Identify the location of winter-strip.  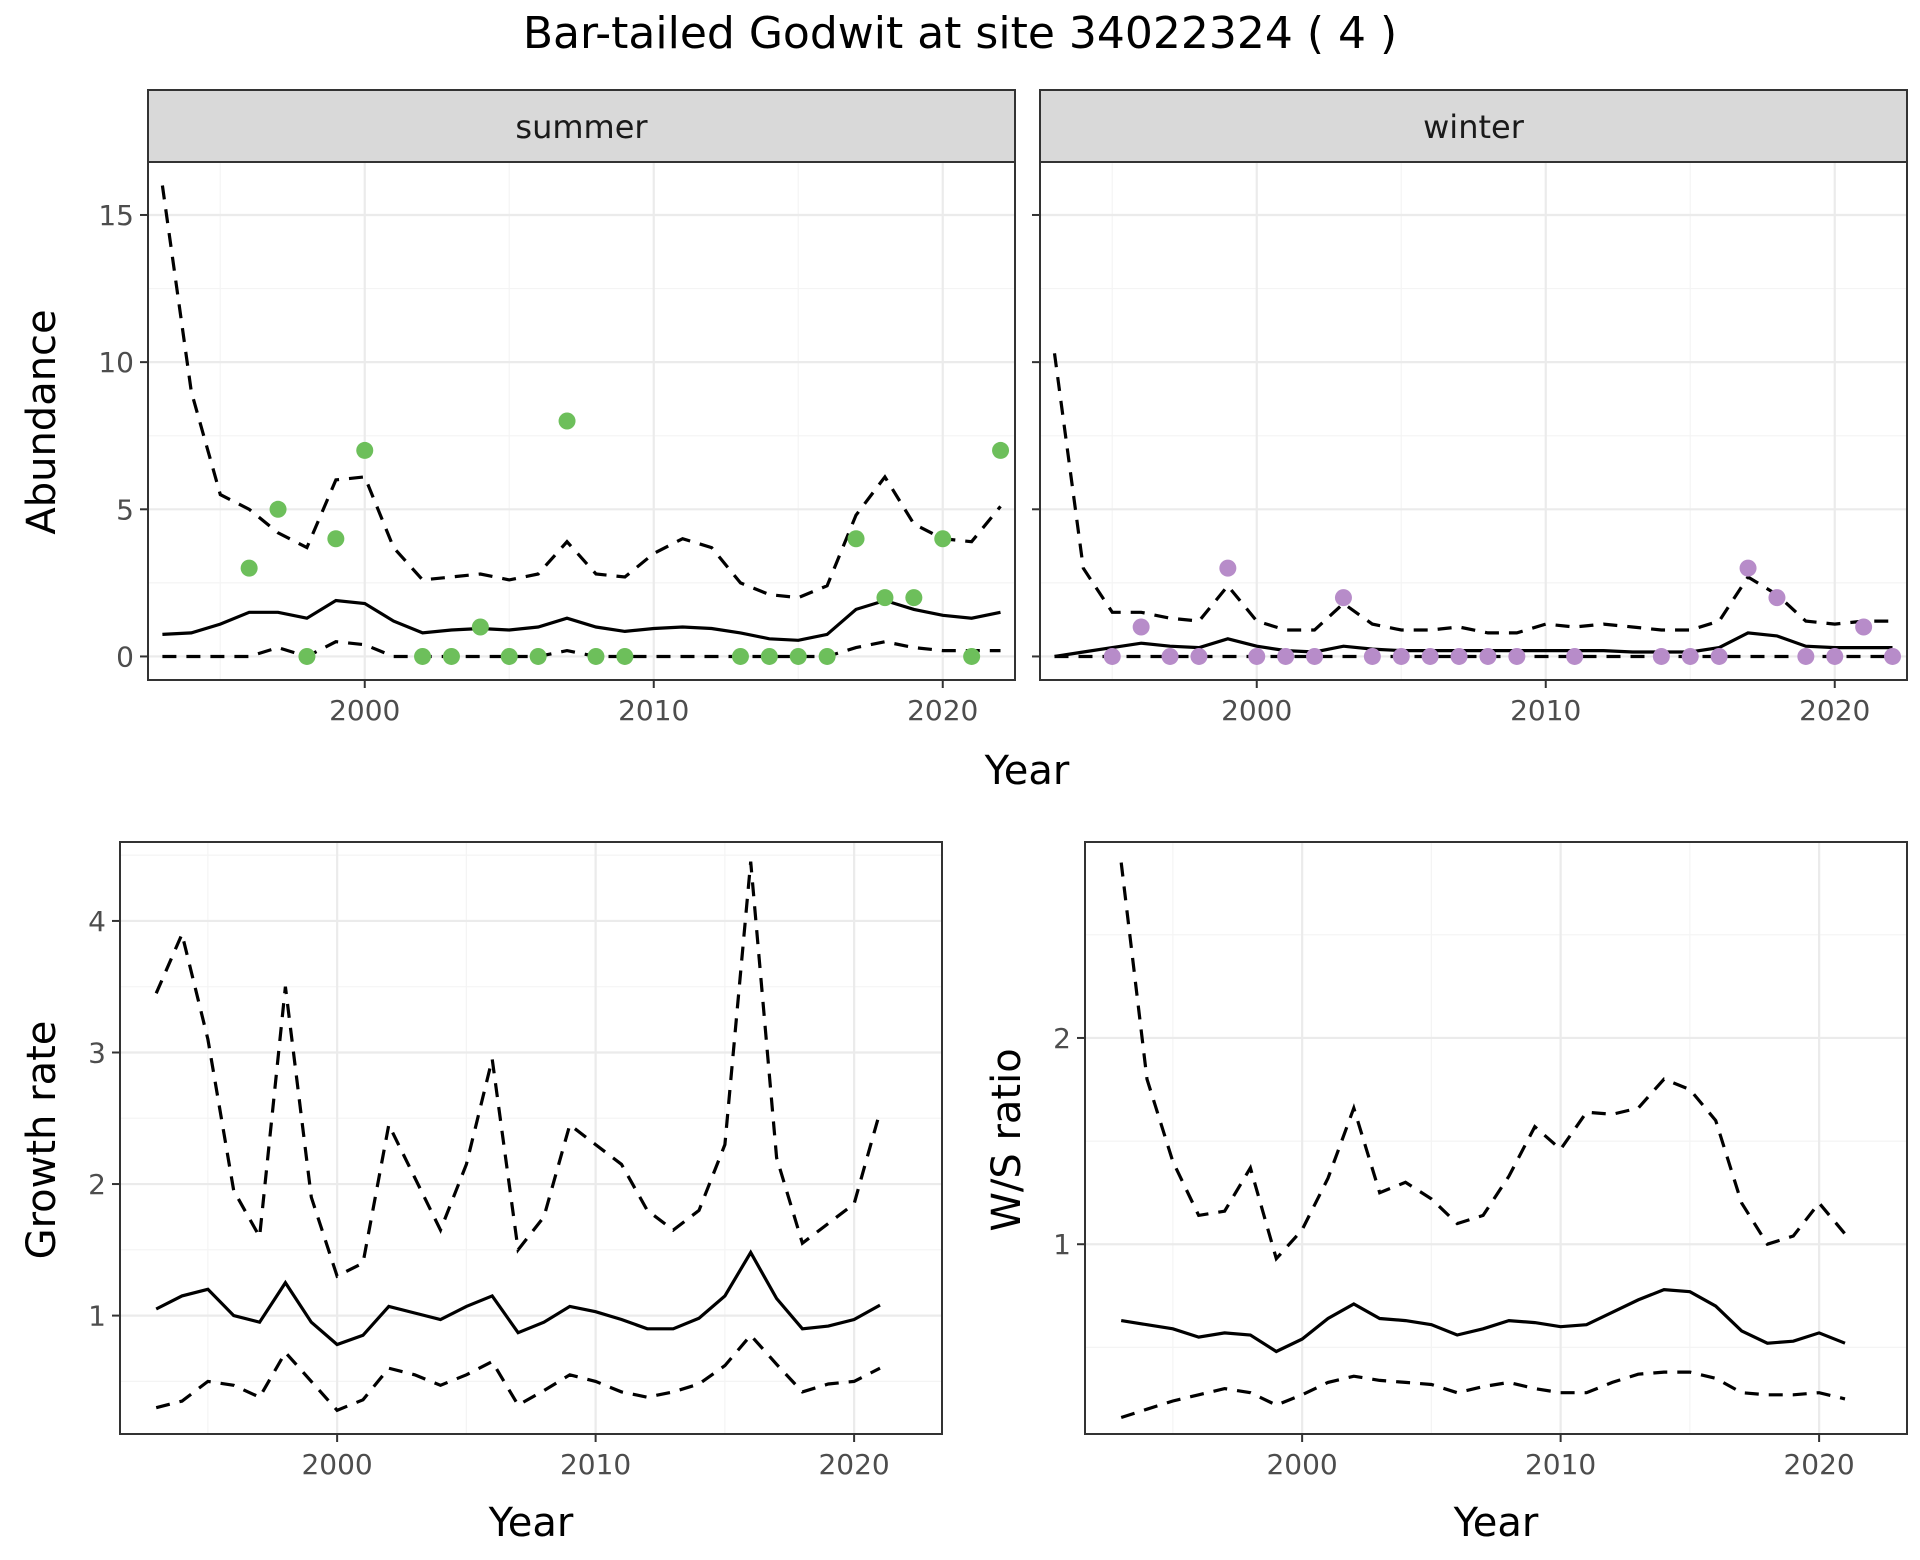
(1473, 126).